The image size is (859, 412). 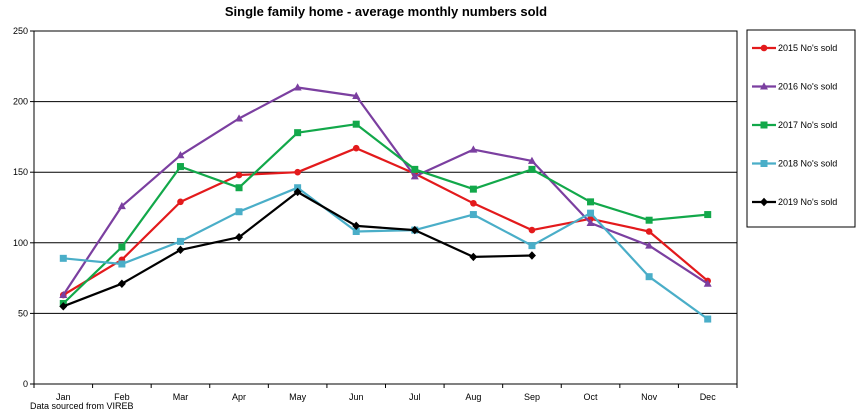 What do you see at coordinates (807, 125) in the screenshot?
I see `legend-label: 2017 No's sold` at bounding box center [807, 125].